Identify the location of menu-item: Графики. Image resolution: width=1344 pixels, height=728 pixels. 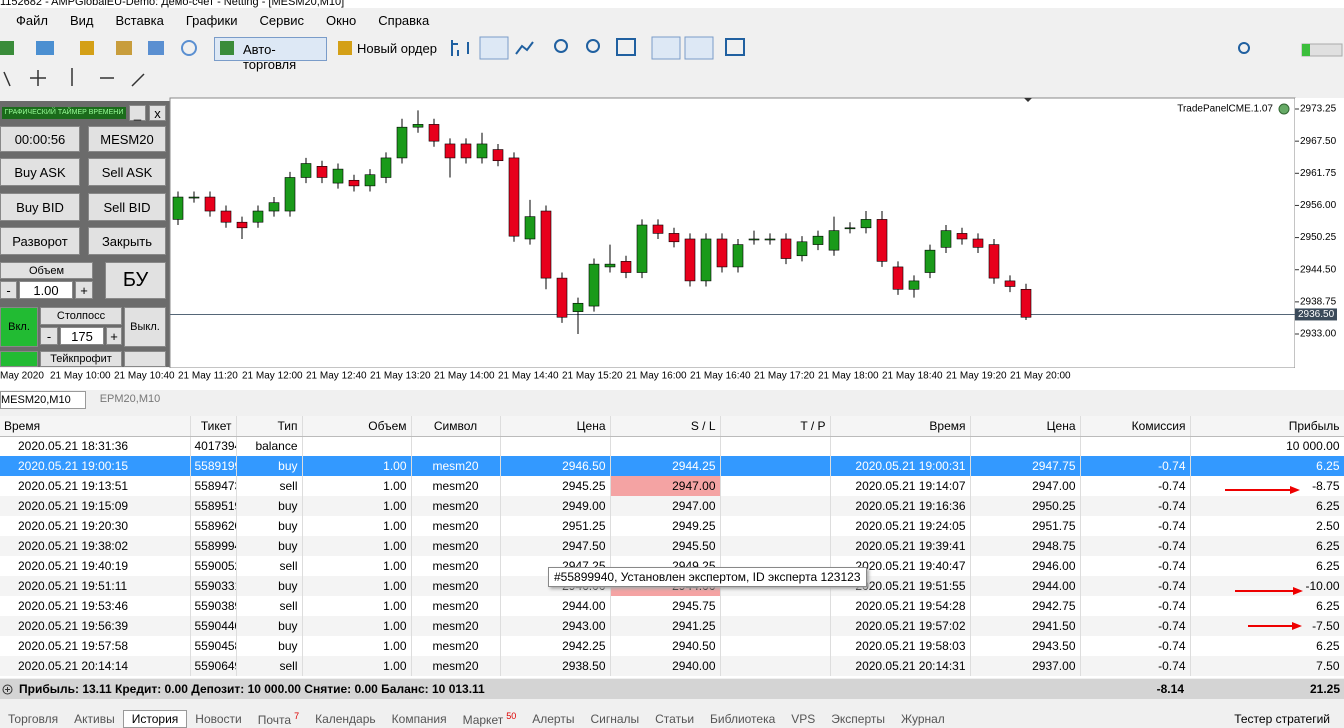
(211, 20).